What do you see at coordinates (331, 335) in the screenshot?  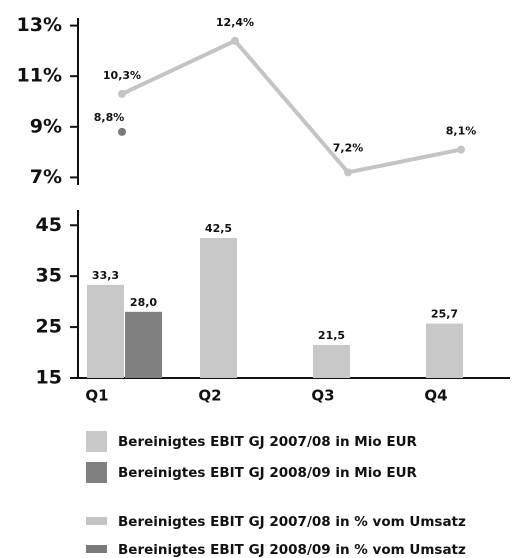 I see `data-label: 21,5` at bounding box center [331, 335].